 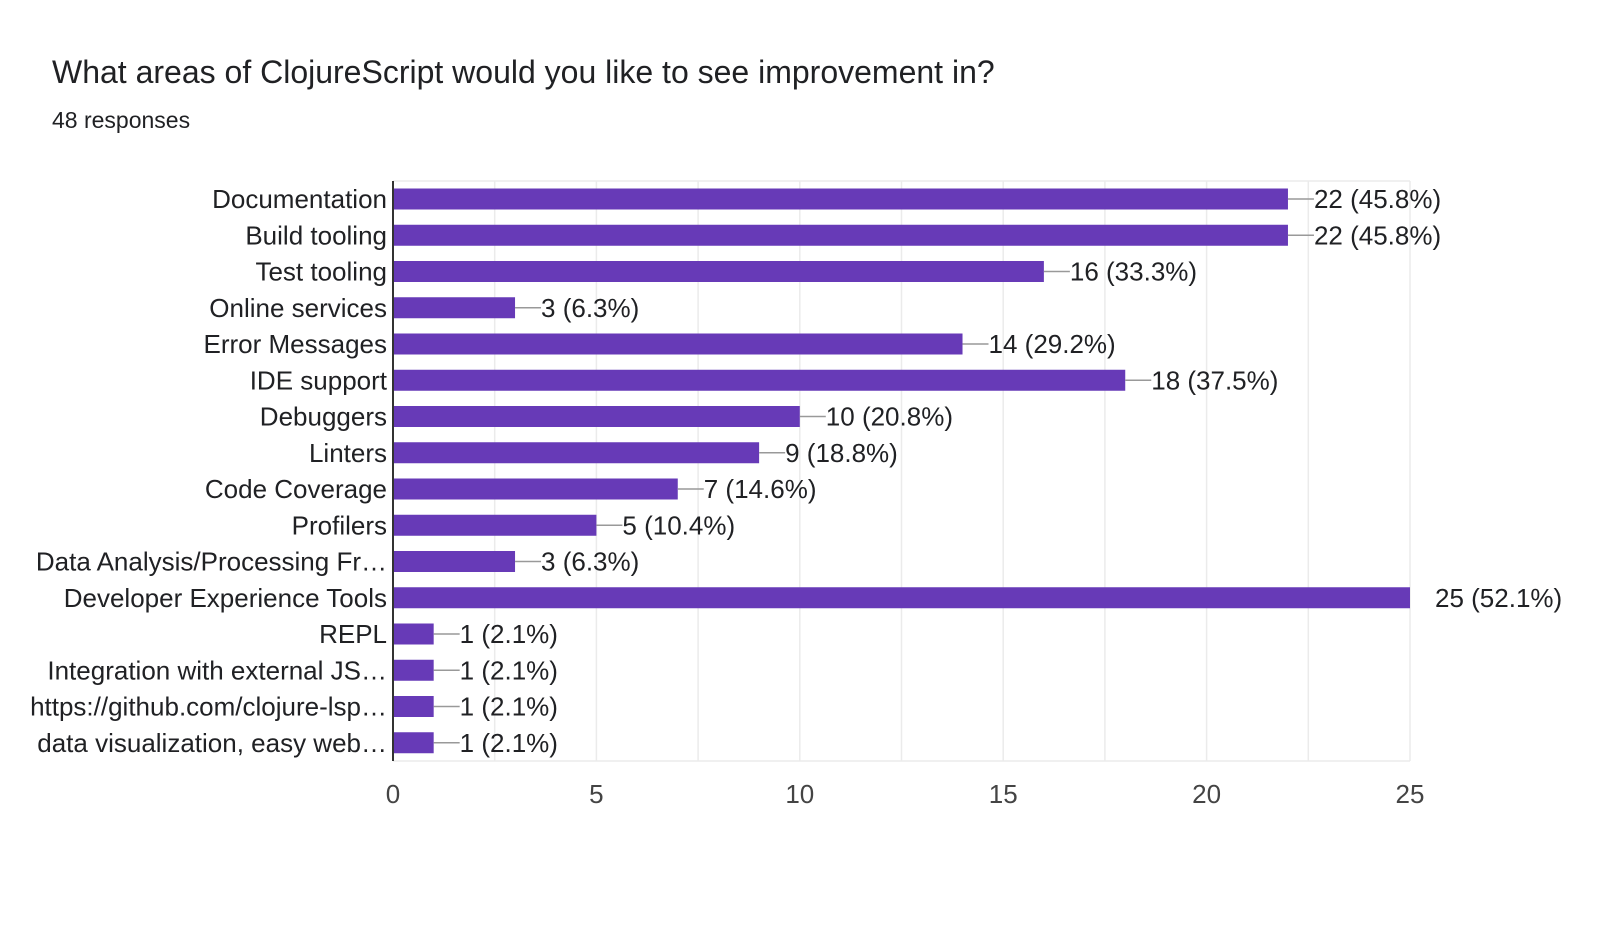 What do you see at coordinates (1410, 794) in the screenshot?
I see `x-tick-label: 25` at bounding box center [1410, 794].